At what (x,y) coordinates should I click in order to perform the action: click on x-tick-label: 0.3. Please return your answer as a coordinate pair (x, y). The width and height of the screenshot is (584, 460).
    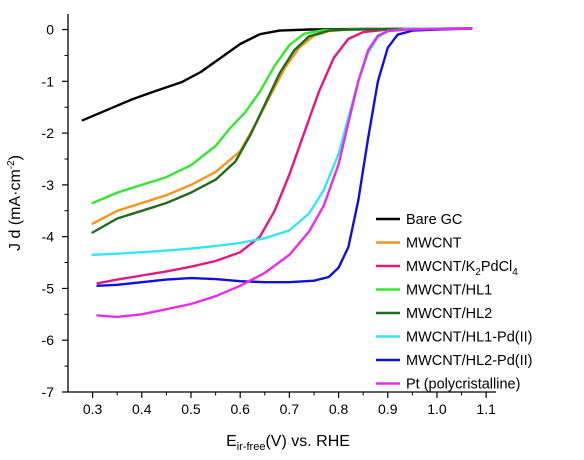
    Looking at the image, I should click on (93, 409).